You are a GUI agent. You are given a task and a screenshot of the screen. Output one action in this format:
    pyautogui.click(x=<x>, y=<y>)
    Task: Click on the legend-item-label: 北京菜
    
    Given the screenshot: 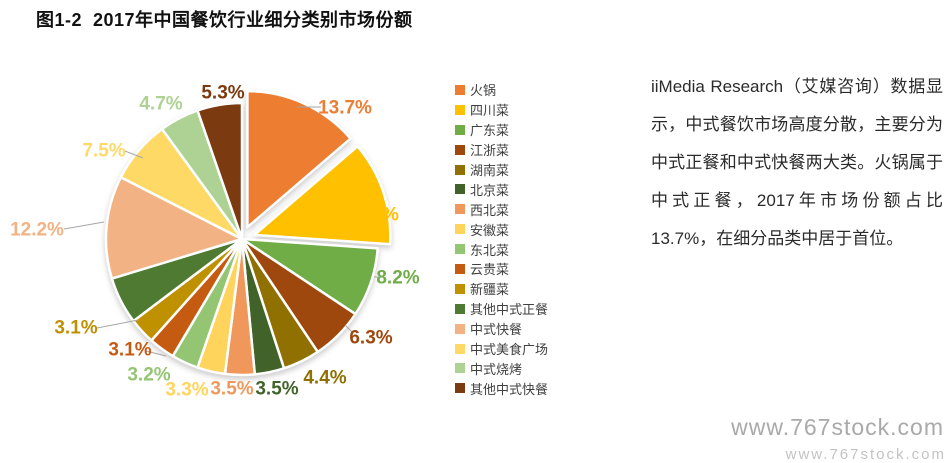 What is the action you would take?
    pyautogui.click(x=490, y=190)
    